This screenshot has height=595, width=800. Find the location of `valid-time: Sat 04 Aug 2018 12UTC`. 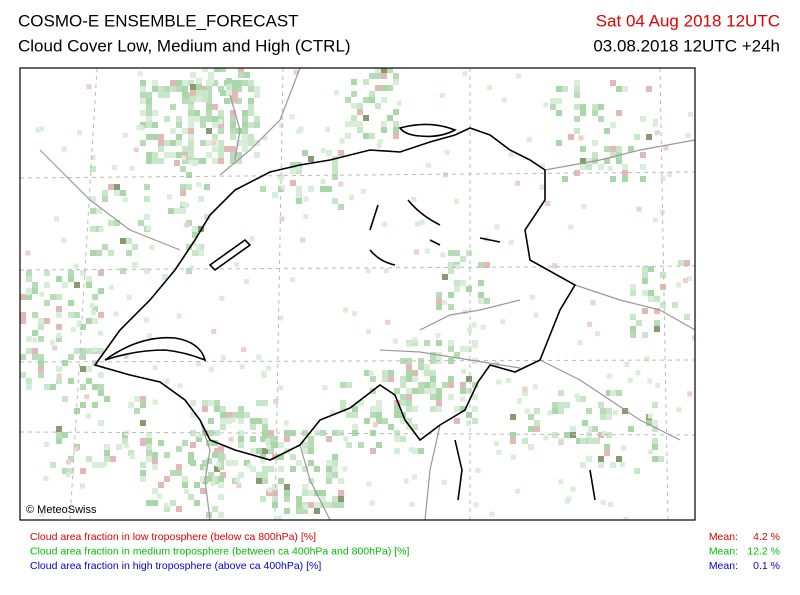

valid-time: Sat 04 Aug 2018 12UTC is located at coordinates (688, 20).